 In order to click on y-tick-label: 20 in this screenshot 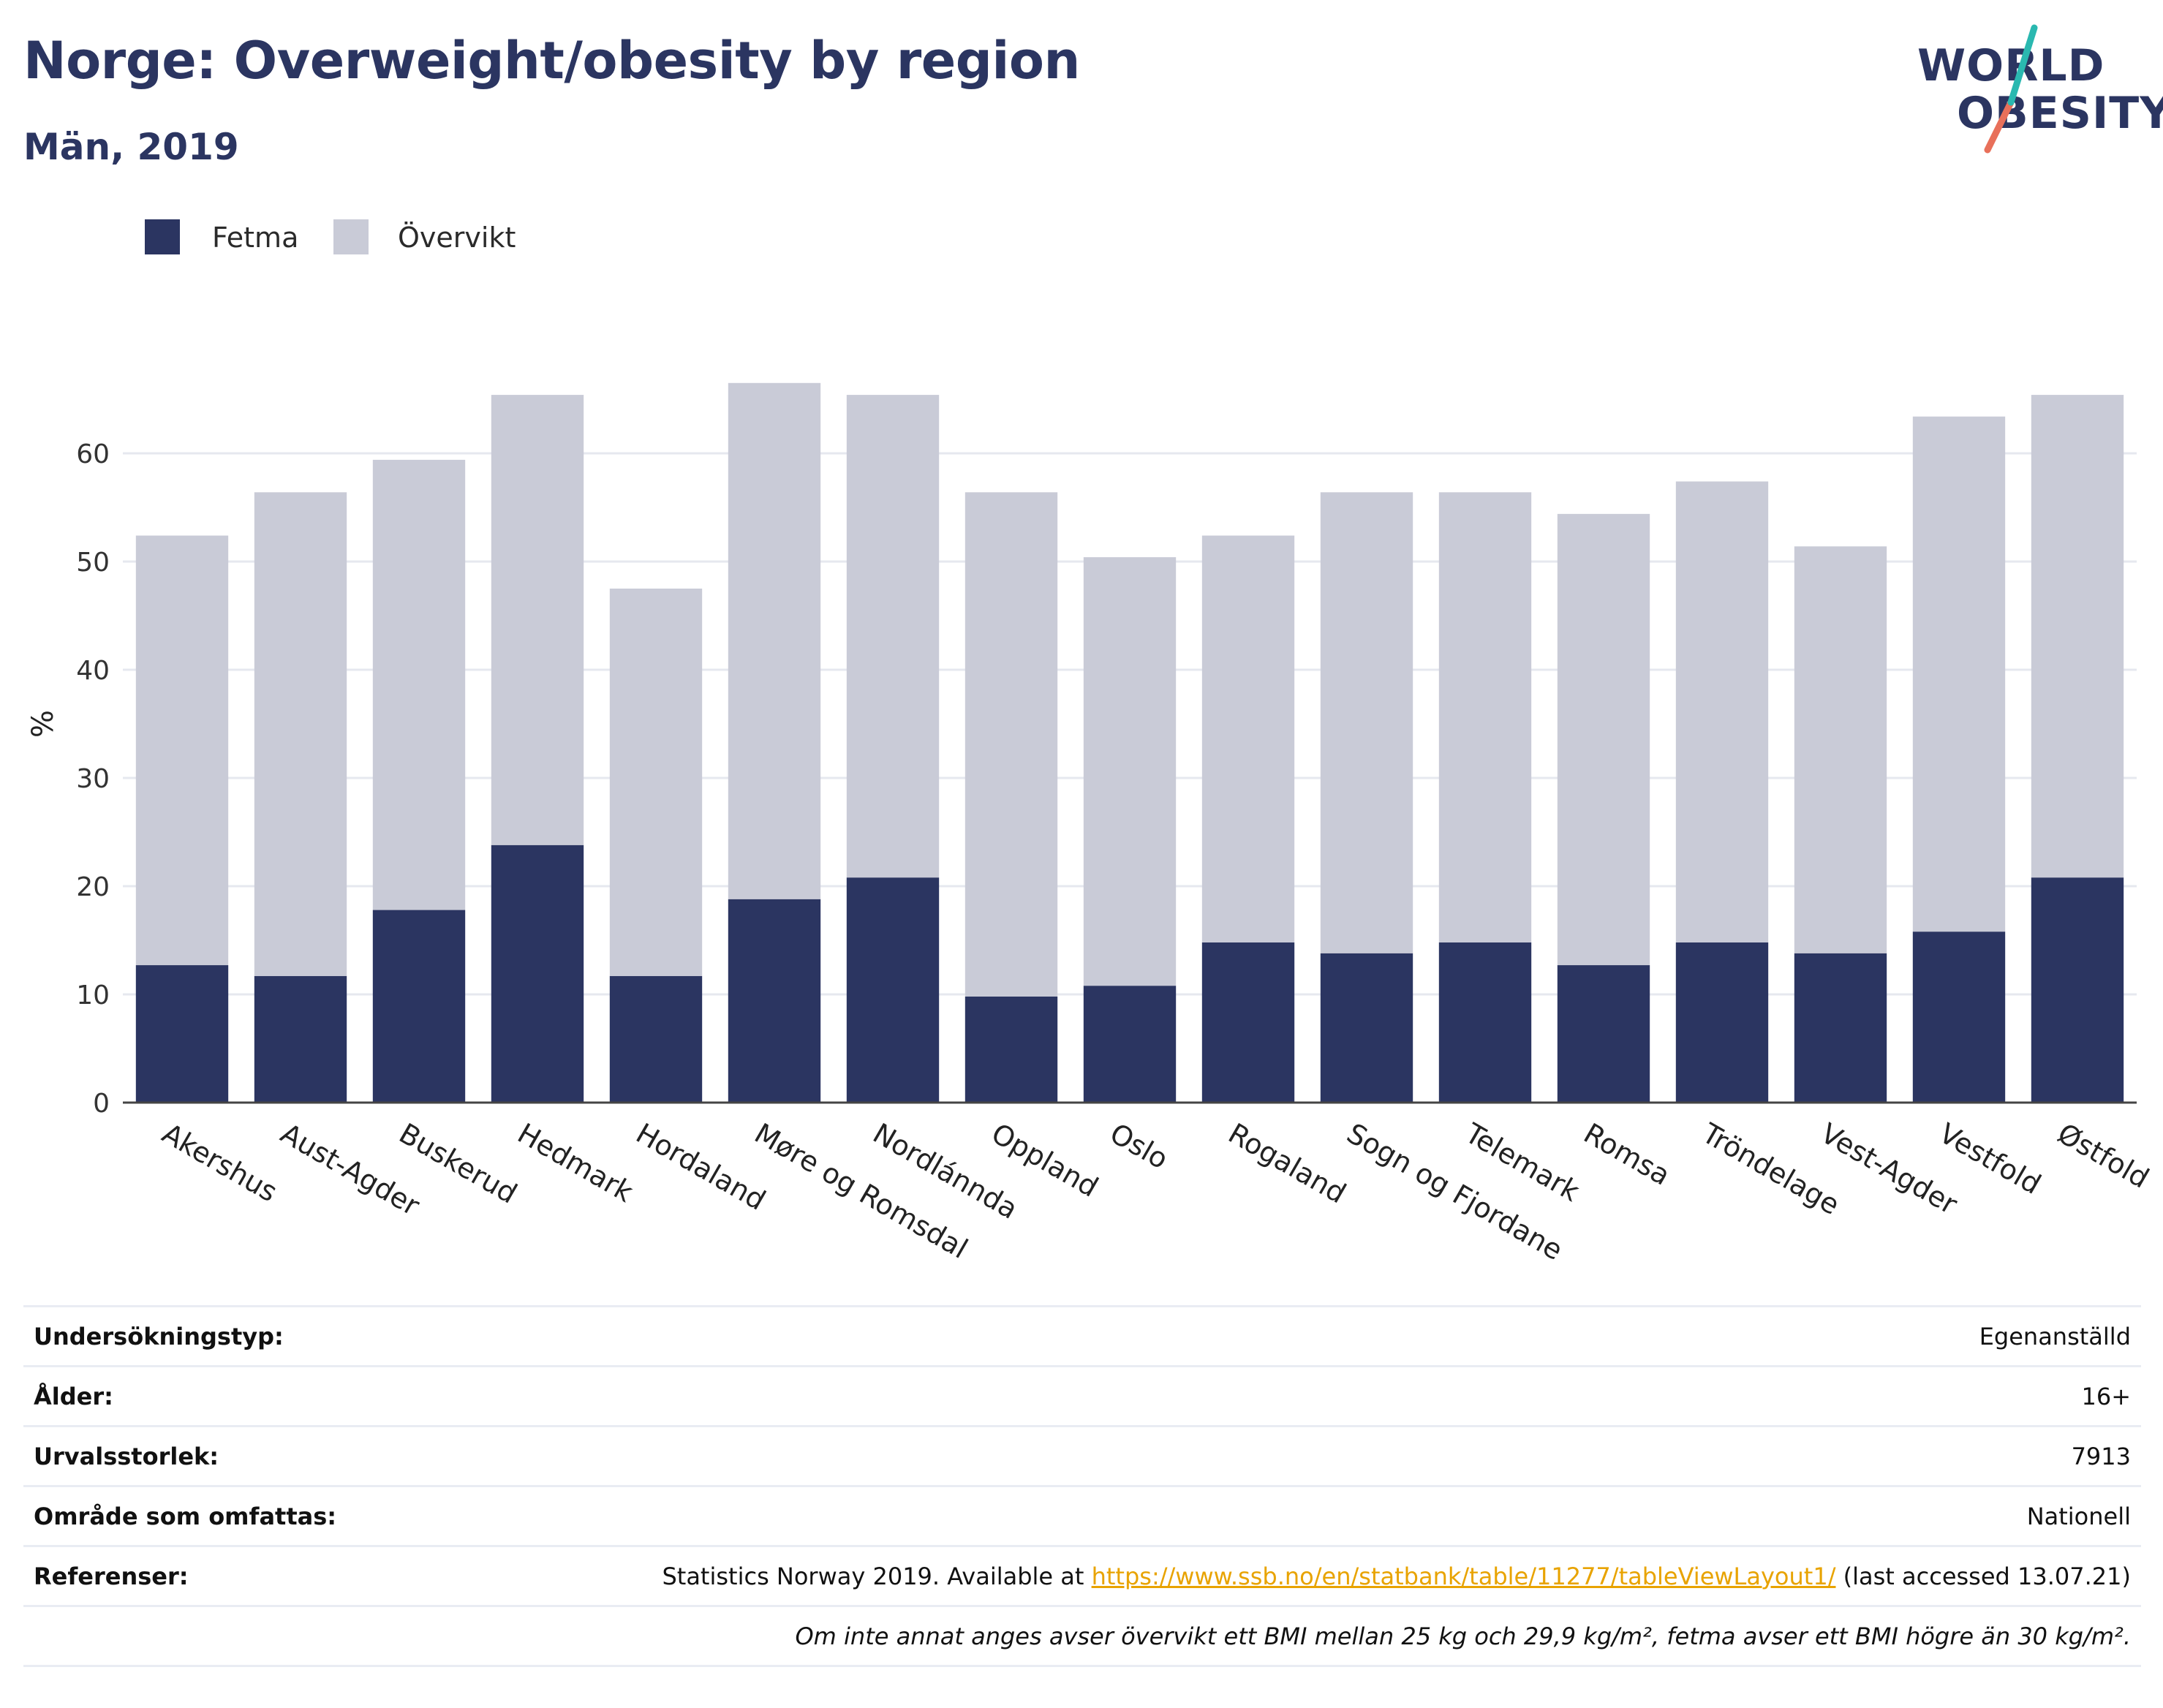, I will do `click(93, 887)`.